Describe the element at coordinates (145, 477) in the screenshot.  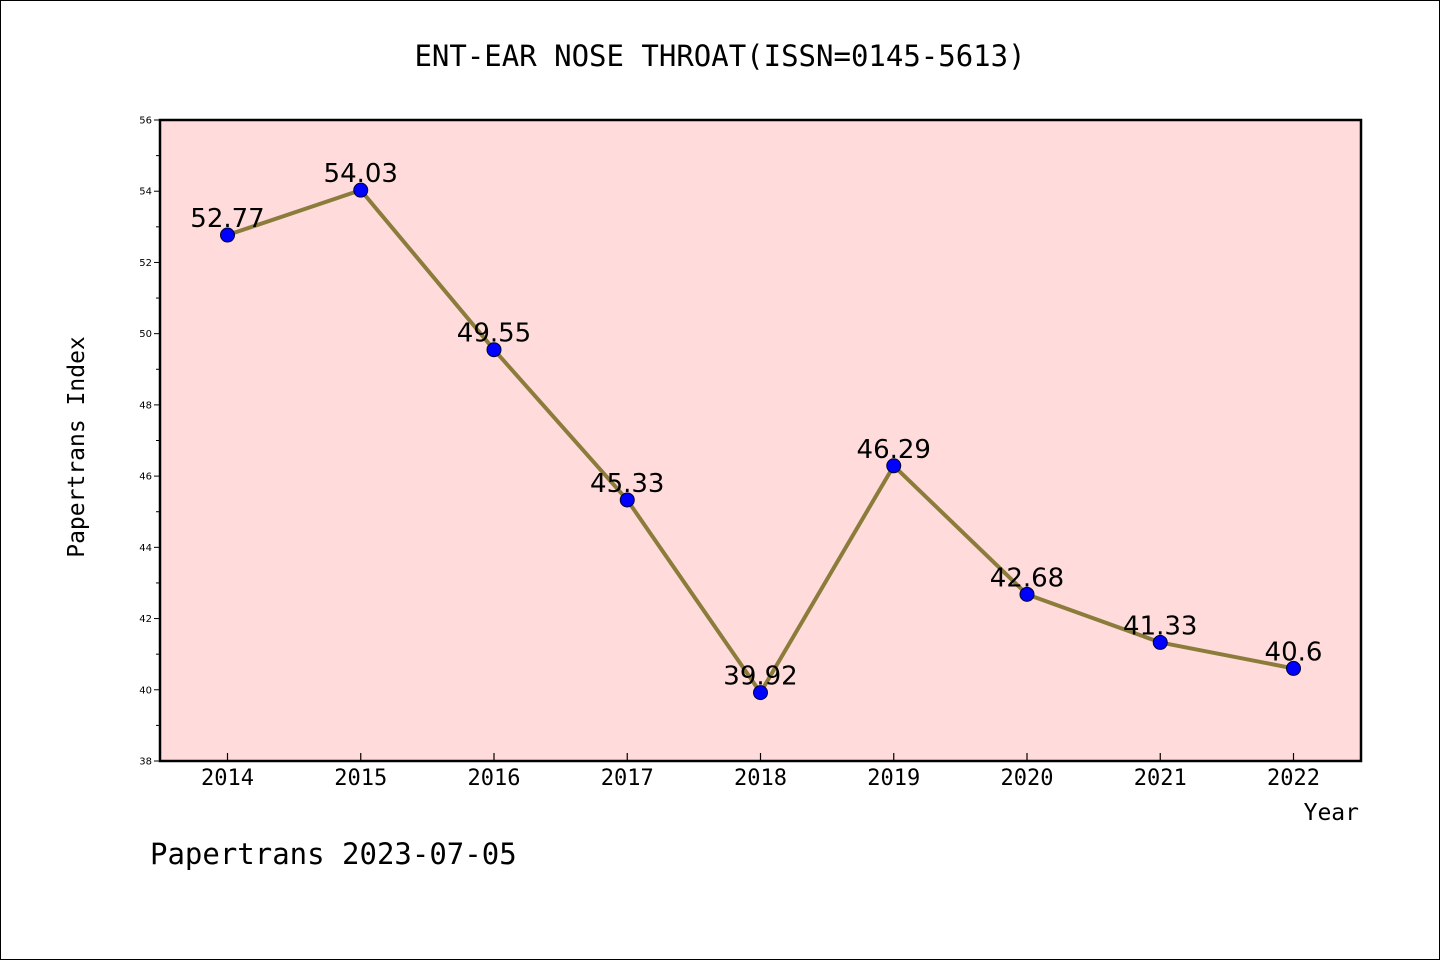
I see `y-tick-label: 46` at that location.